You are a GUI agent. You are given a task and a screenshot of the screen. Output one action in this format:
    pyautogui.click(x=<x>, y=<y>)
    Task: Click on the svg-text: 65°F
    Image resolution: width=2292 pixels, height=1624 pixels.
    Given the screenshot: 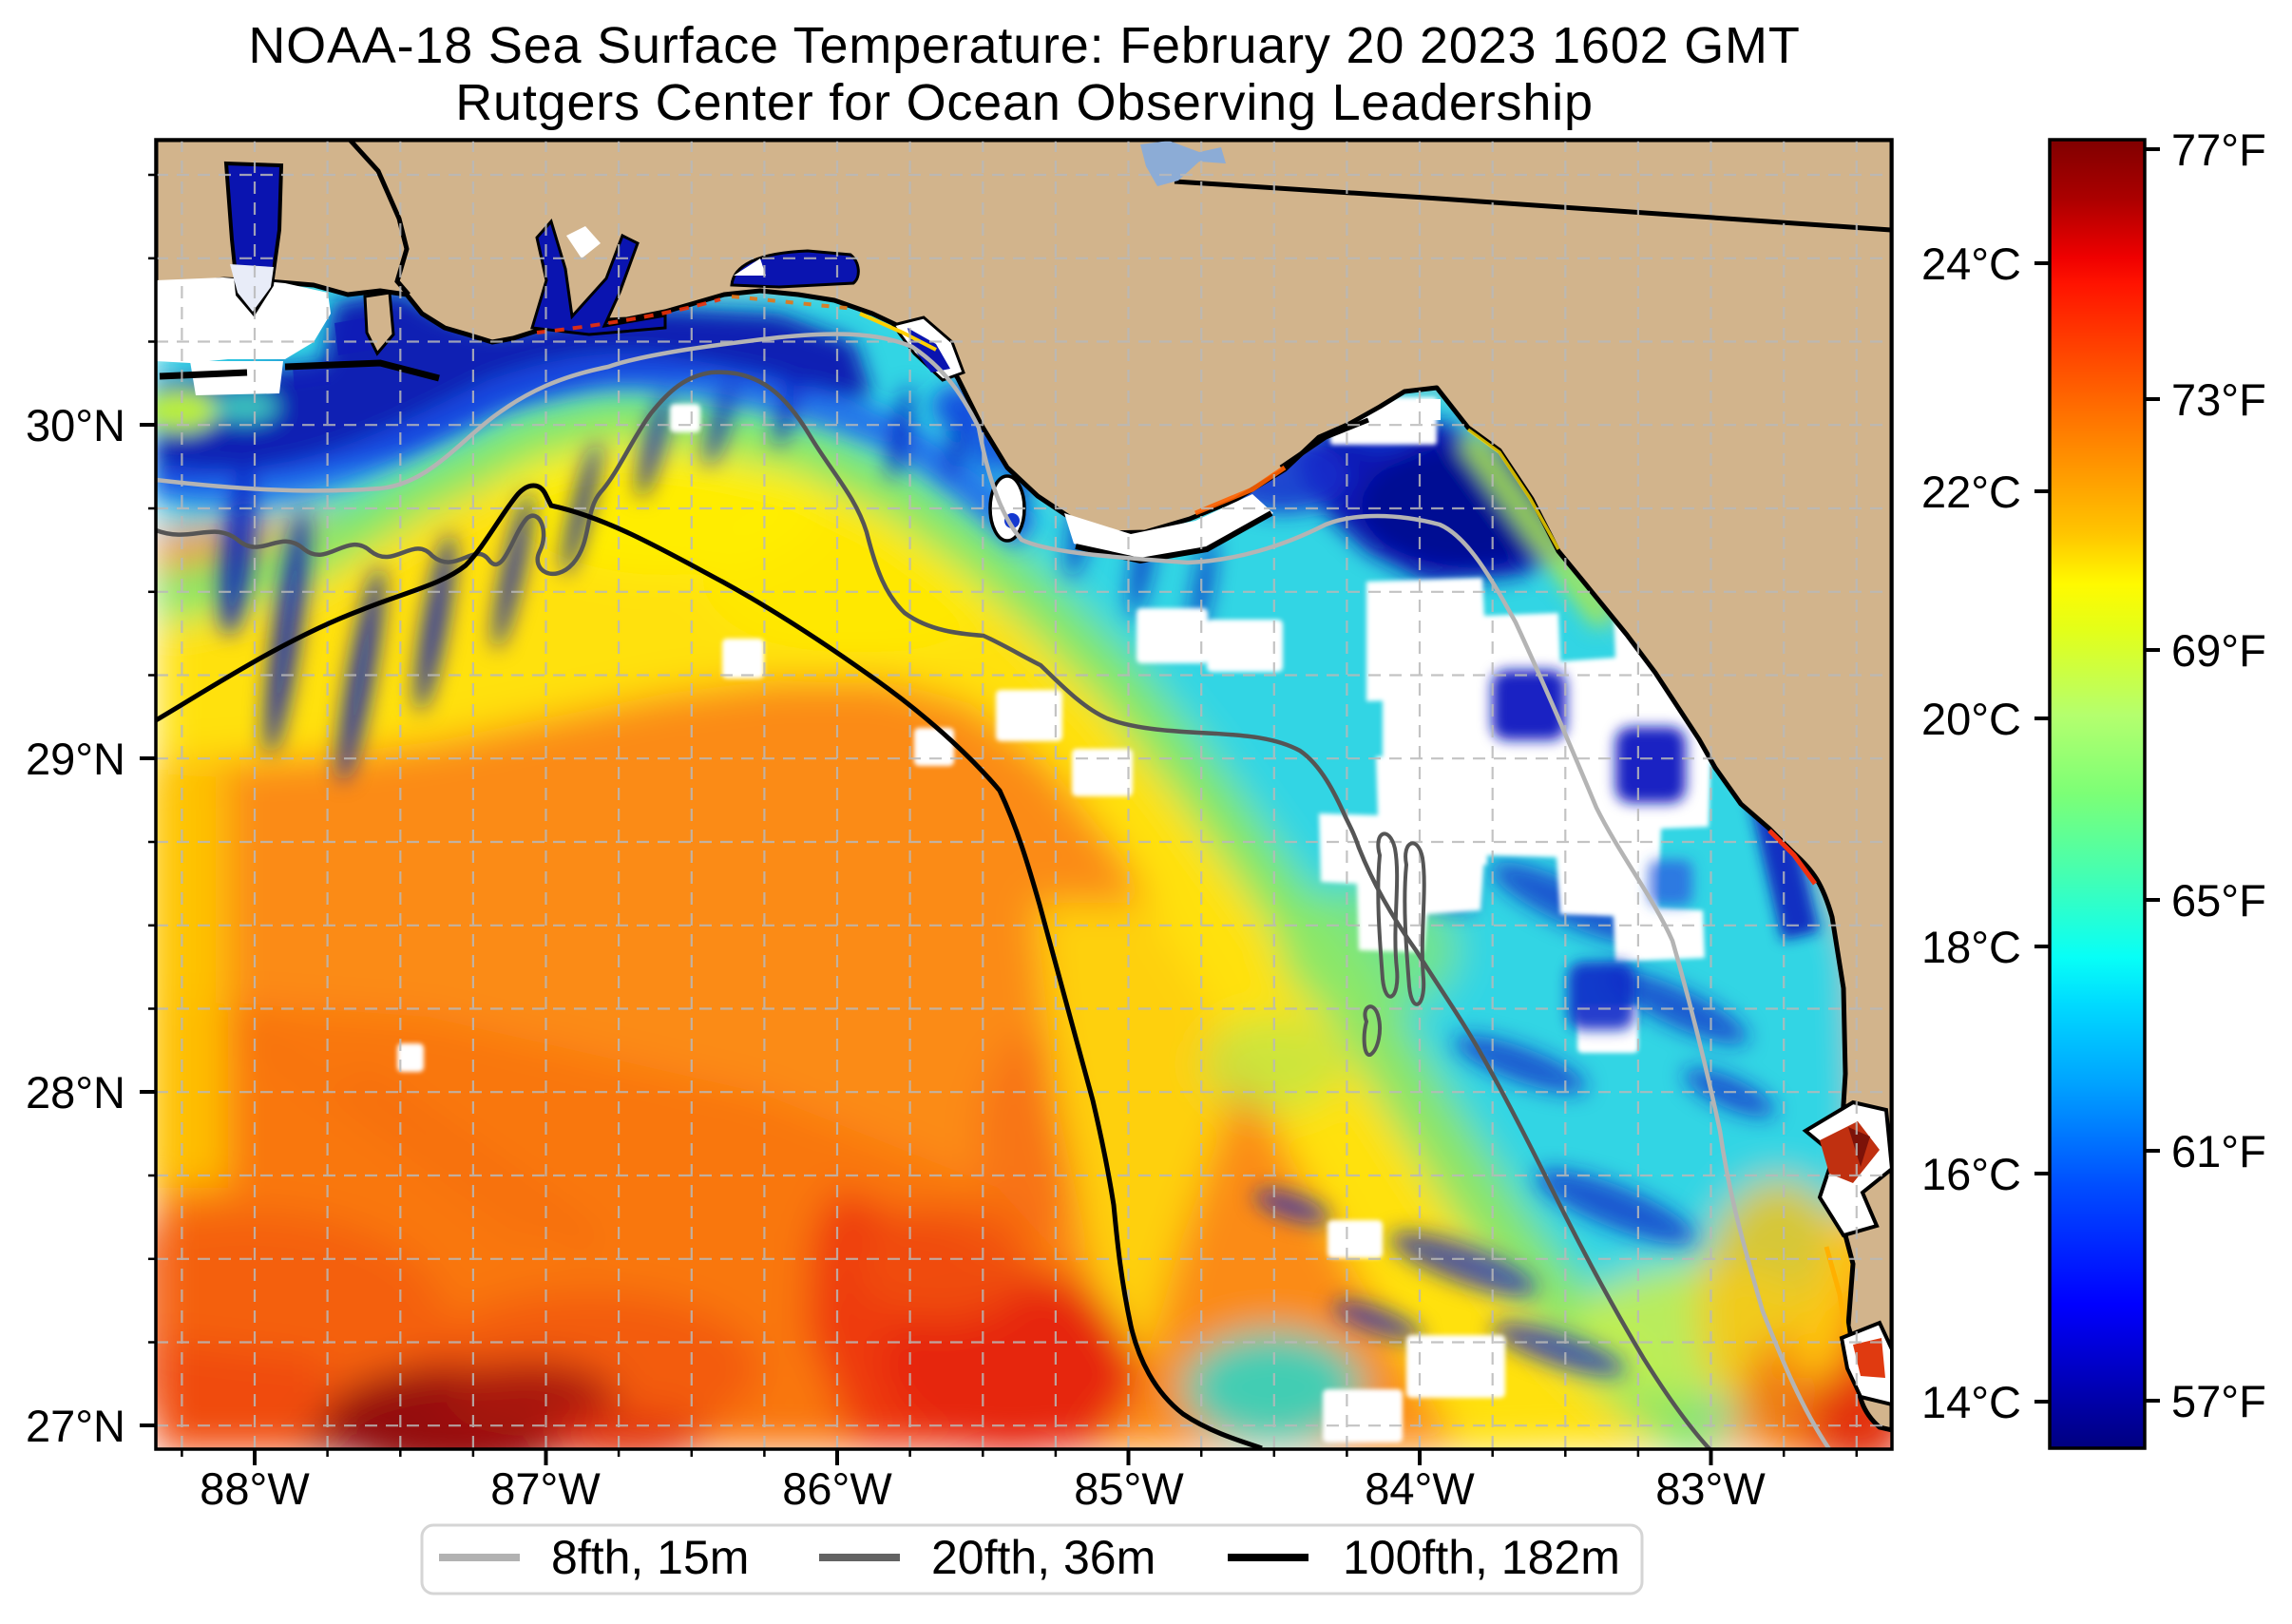 What is the action you would take?
    pyautogui.click(x=2218, y=900)
    